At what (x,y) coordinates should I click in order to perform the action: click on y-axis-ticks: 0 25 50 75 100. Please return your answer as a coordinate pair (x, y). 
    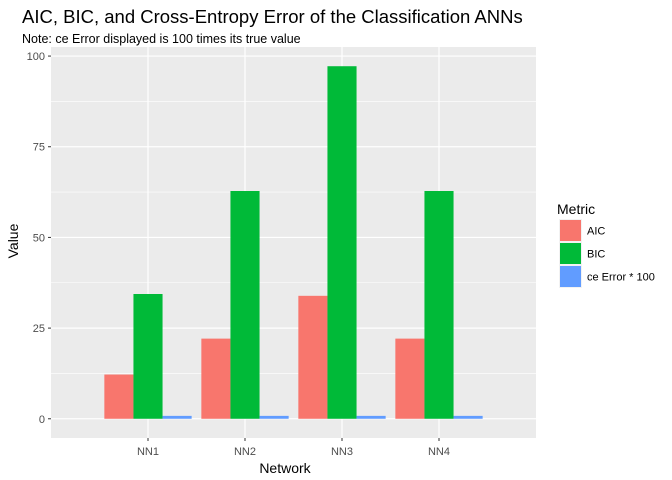
    Looking at the image, I should click on (39, 238).